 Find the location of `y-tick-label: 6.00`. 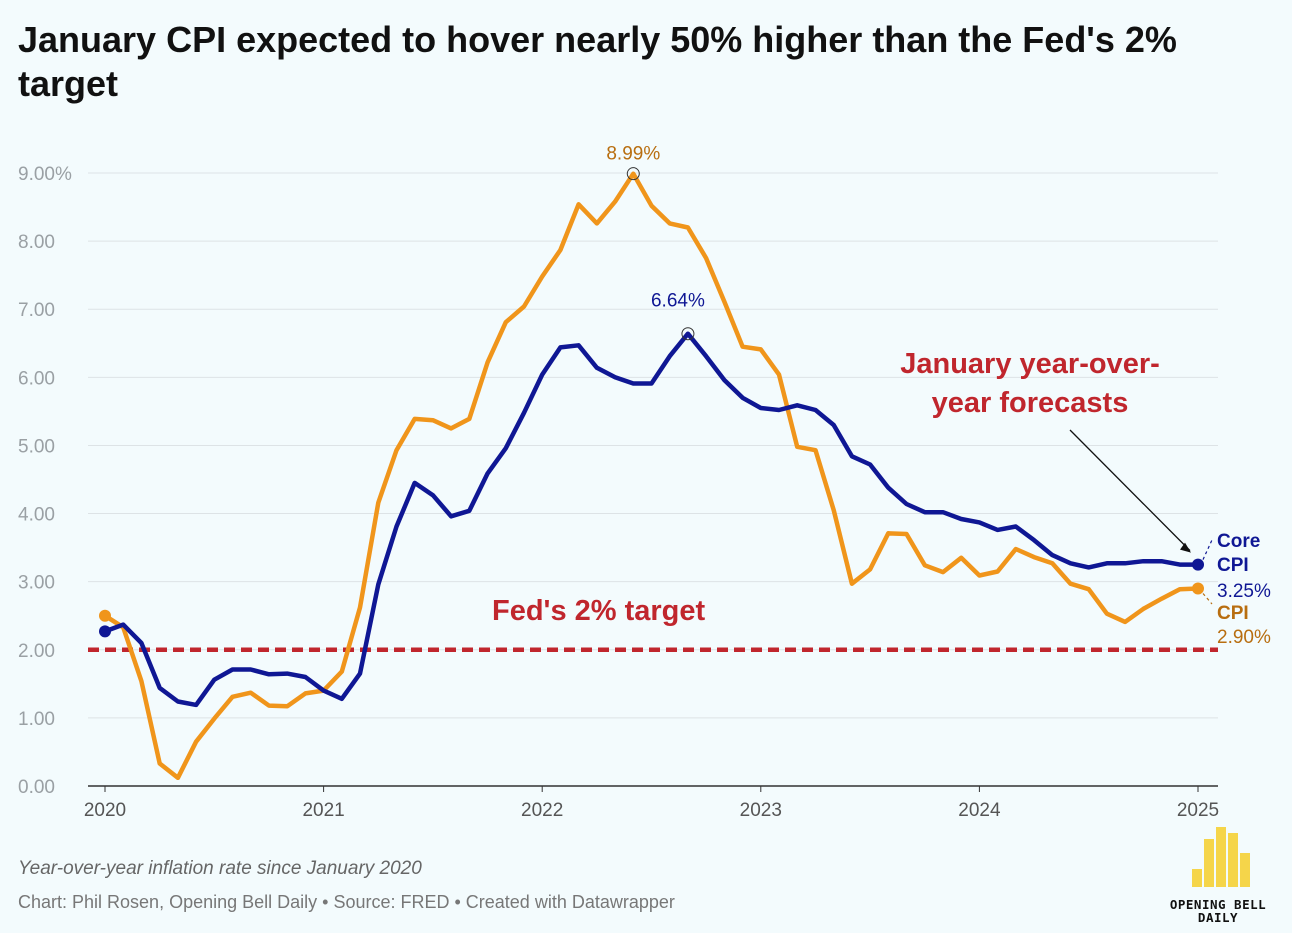

y-tick-label: 6.00 is located at coordinates (36, 378).